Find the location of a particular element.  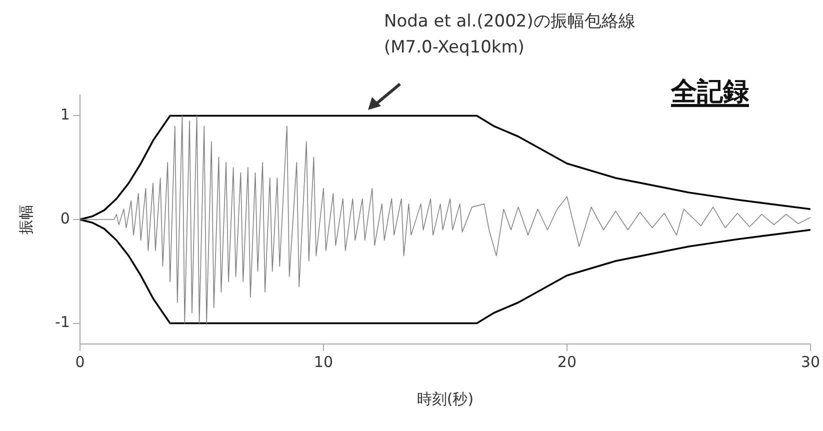

y-tick-label: 1 is located at coordinates (65, 115).